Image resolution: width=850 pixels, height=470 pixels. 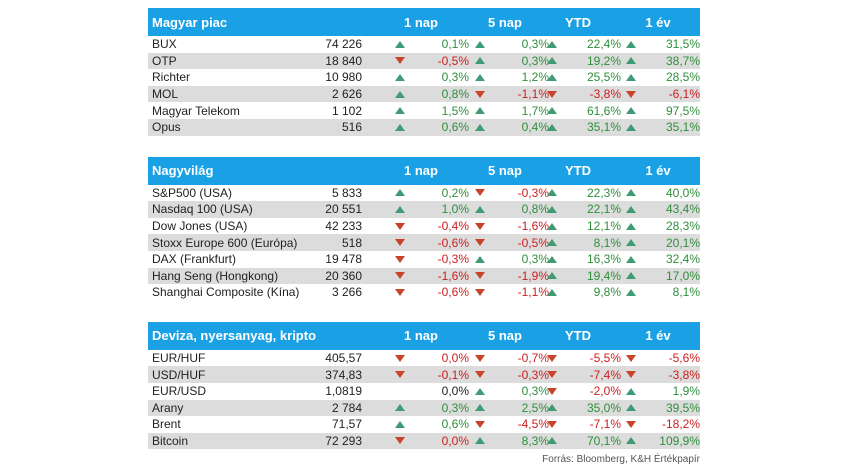 I want to click on change-cell-y1: 39,5%, so click(x=662, y=408).